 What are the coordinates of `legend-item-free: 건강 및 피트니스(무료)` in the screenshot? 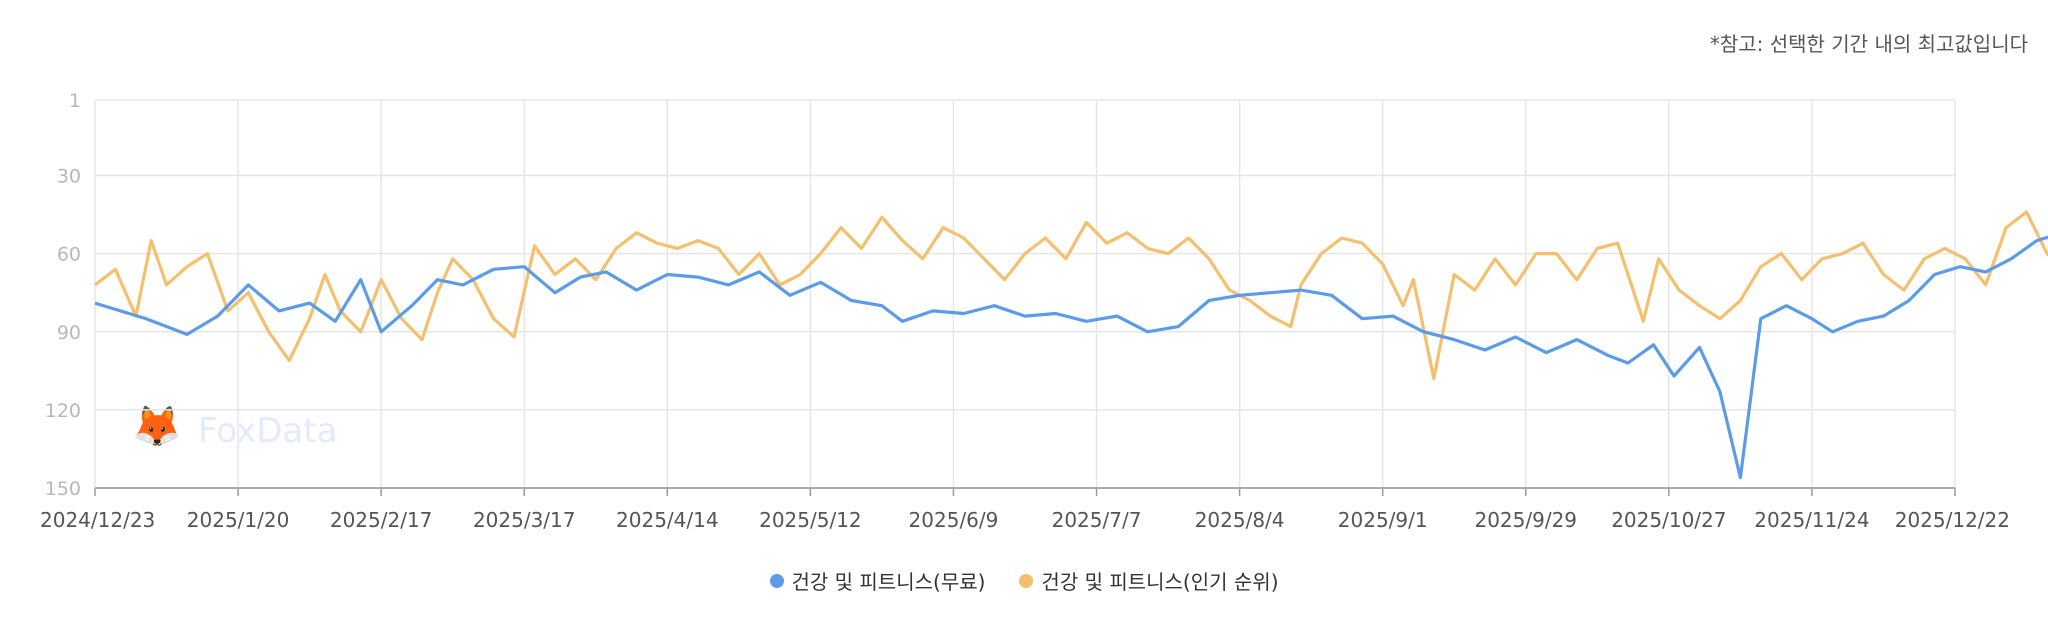 It's located at (877, 580).